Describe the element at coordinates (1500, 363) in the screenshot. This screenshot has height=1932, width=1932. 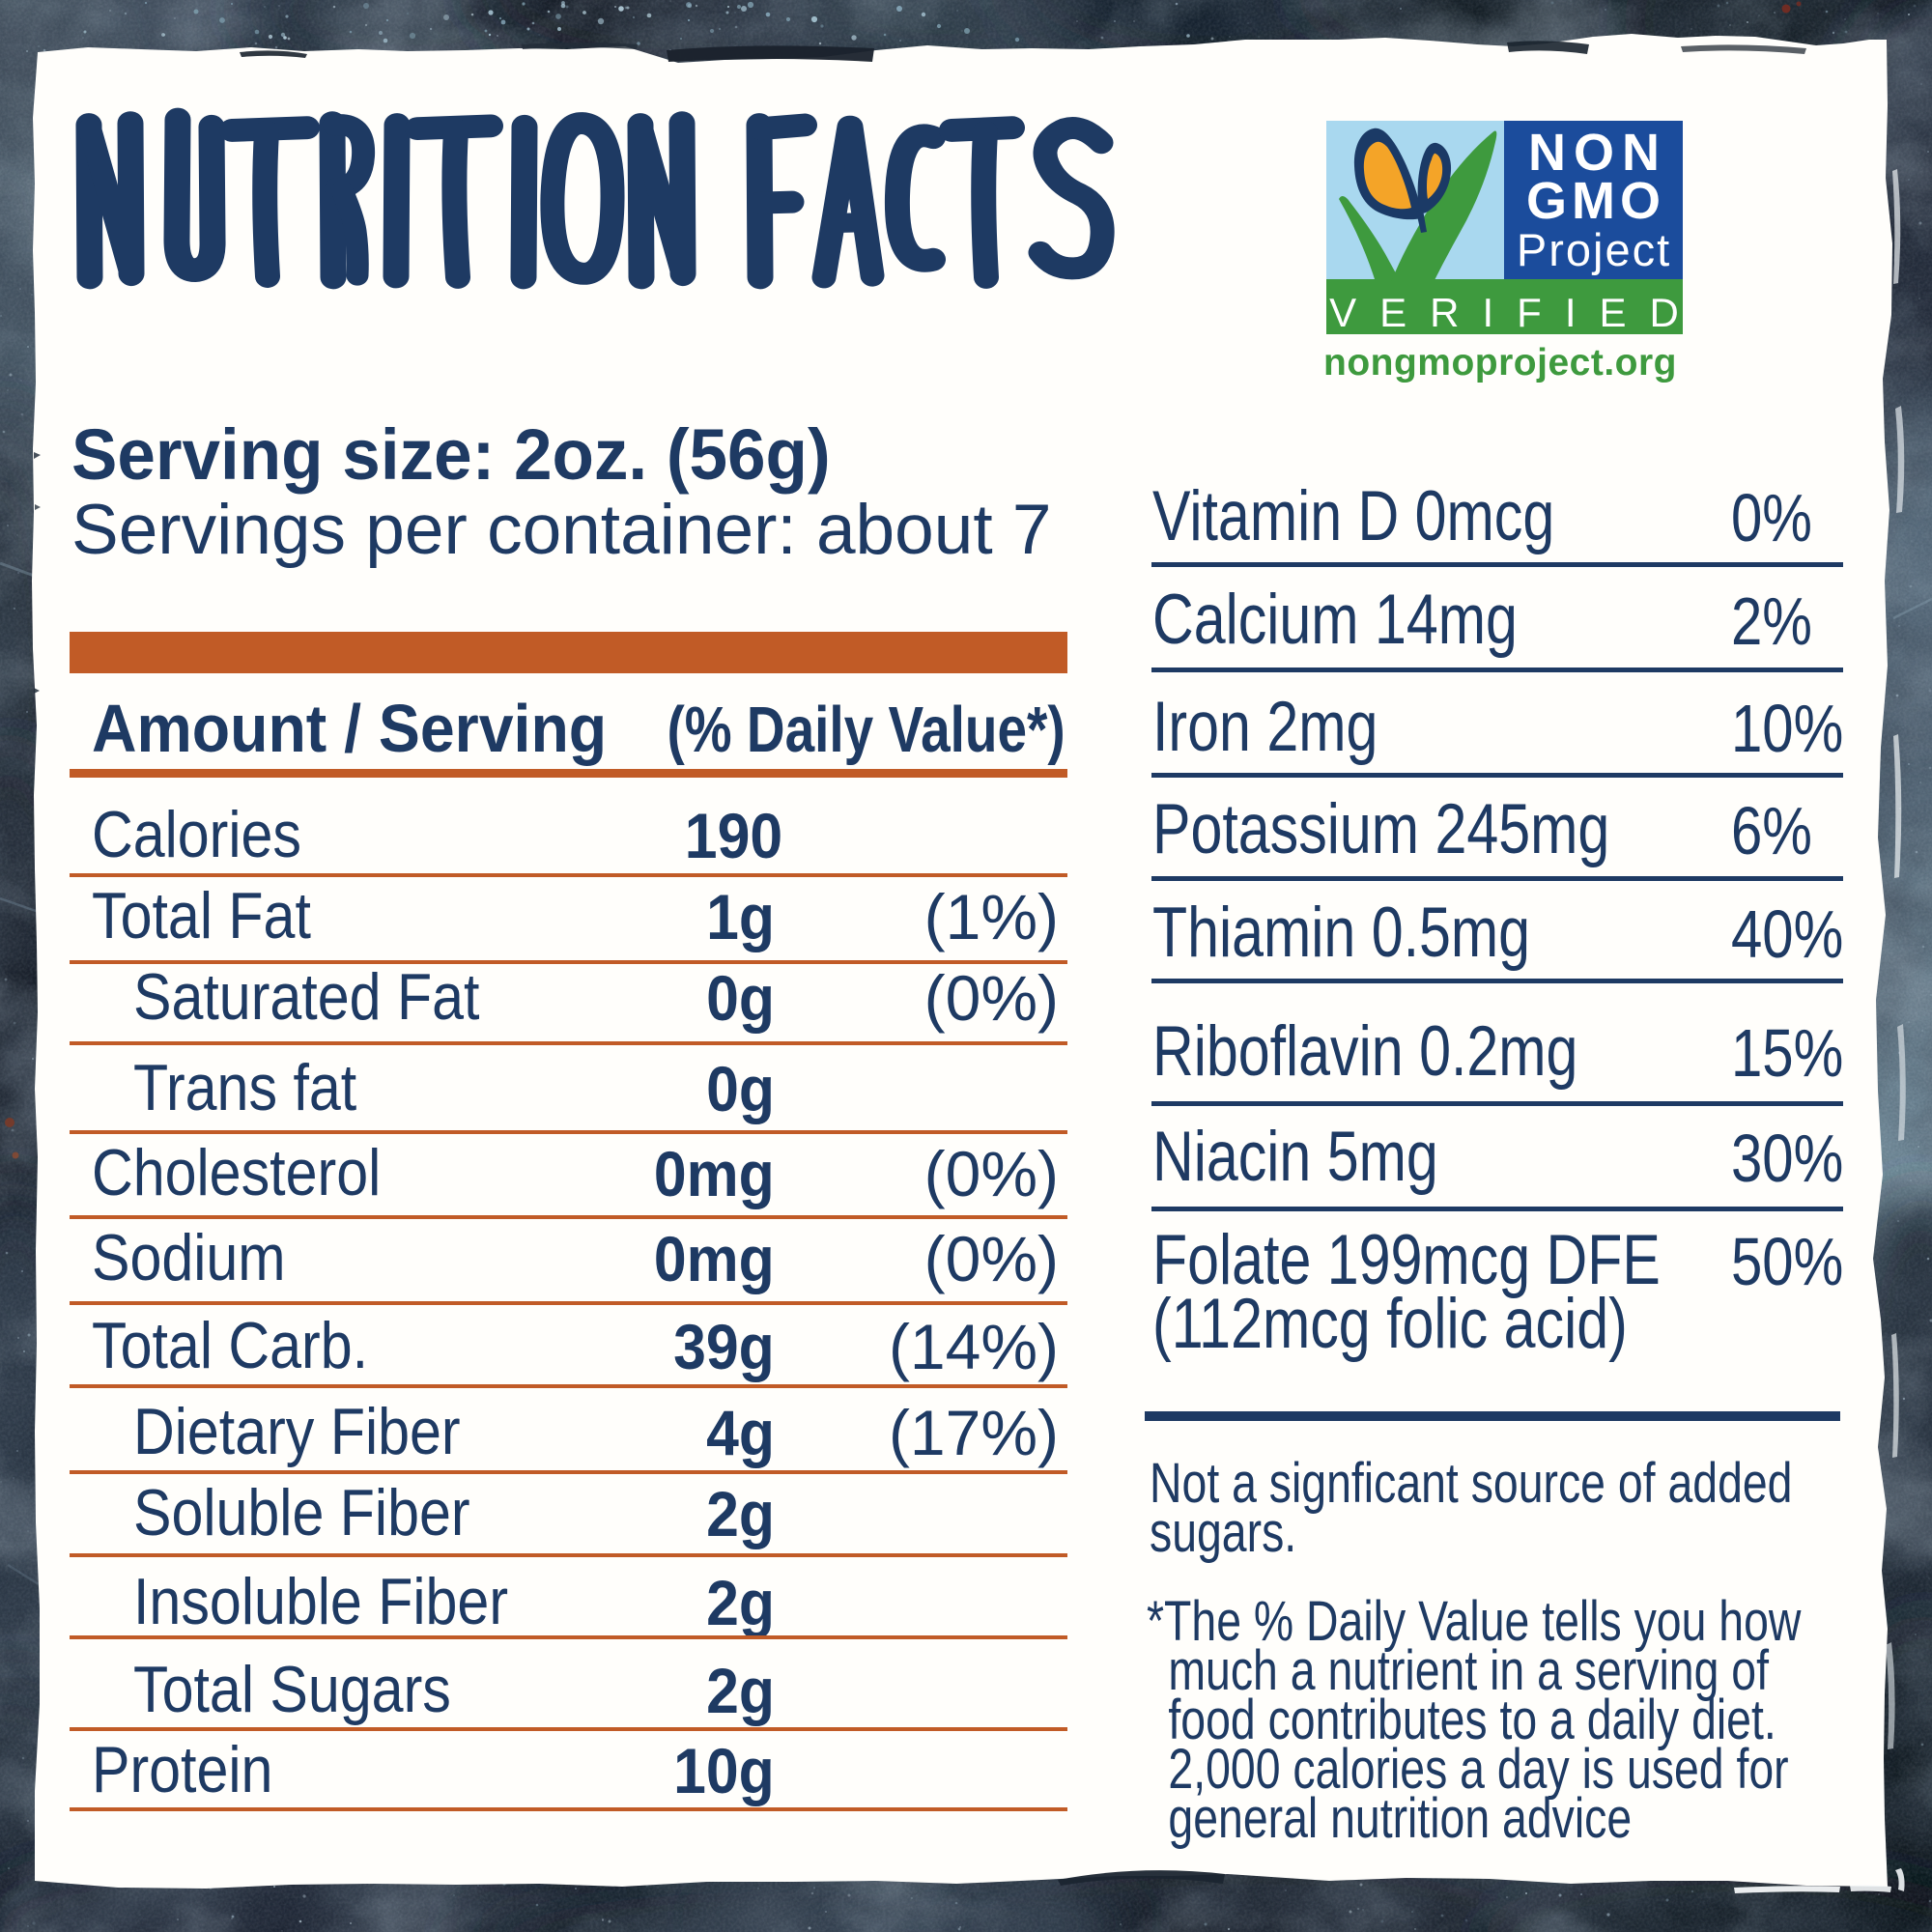
I see `svg-text: nongmoproject.org` at that location.